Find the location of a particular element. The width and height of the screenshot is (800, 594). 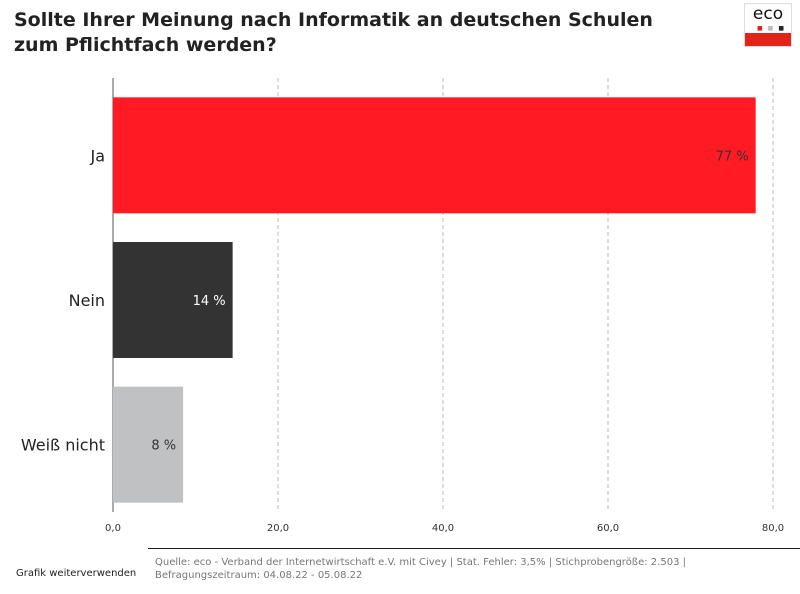

x-tick-label: 60,0 is located at coordinates (608, 528).